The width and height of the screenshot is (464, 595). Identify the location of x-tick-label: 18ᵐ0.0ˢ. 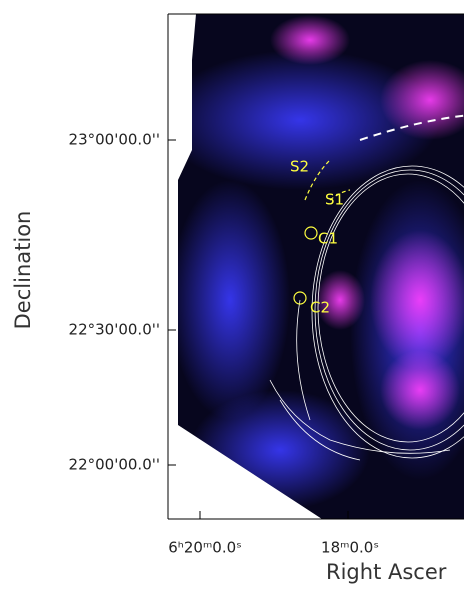
(350, 548).